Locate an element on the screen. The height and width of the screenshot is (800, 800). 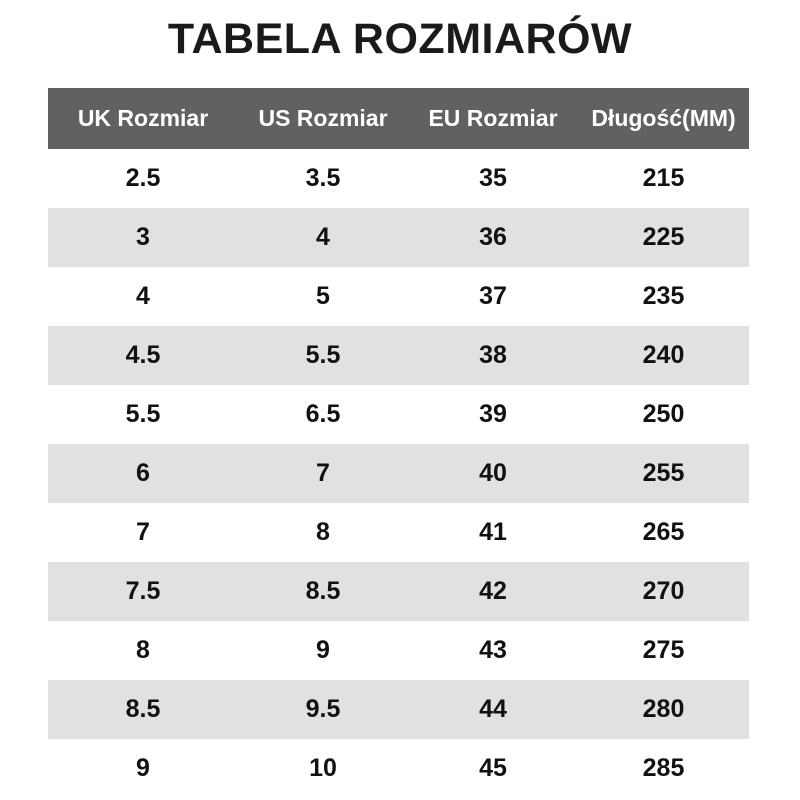
cell-length: 240 is located at coordinates (663, 355).